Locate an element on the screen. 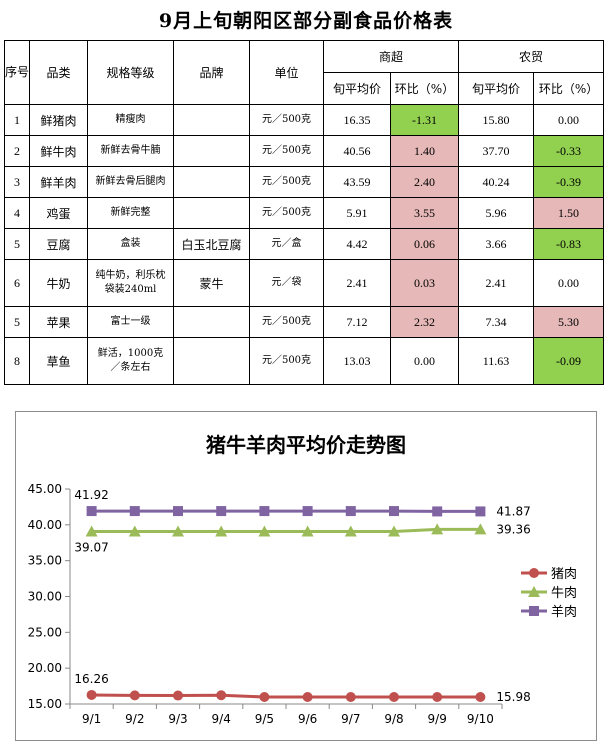 Image resolution: width=612 pixels, height=744 pixels. row-brand: 蒙牛 is located at coordinates (211, 283).